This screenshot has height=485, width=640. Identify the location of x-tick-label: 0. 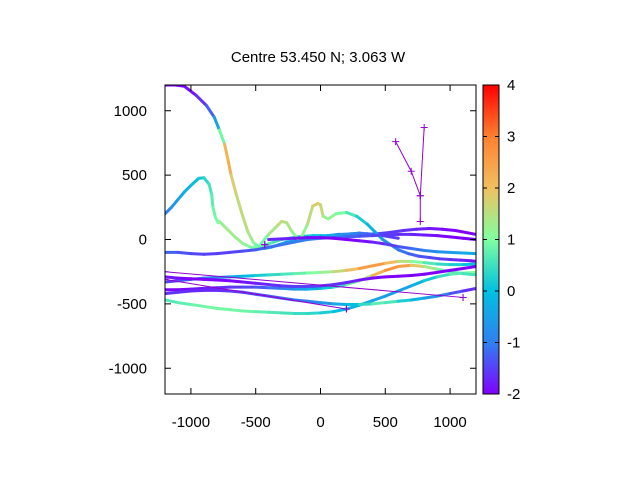
(320, 422).